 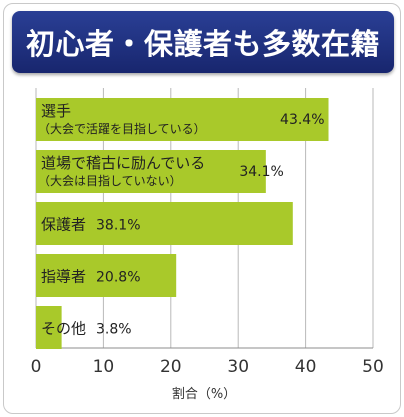 What do you see at coordinates (63, 329) in the screenshot?
I see `category-label: その他` at bounding box center [63, 329].